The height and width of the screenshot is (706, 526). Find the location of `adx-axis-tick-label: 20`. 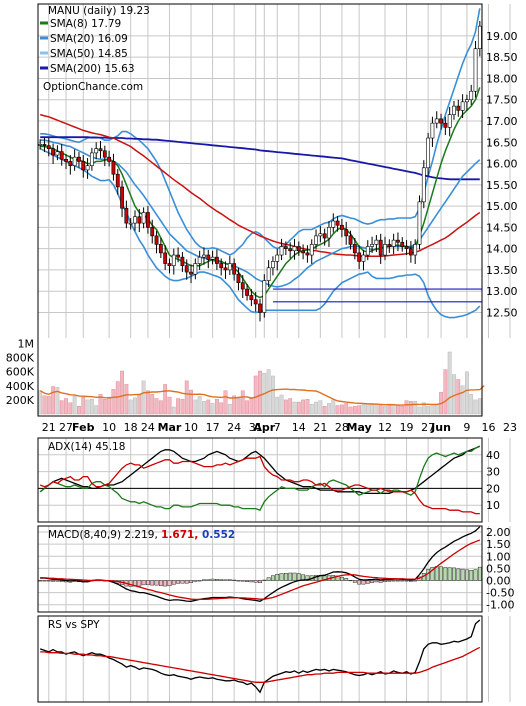

adx-axis-tick-label: 20 is located at coordinates (493, 488).